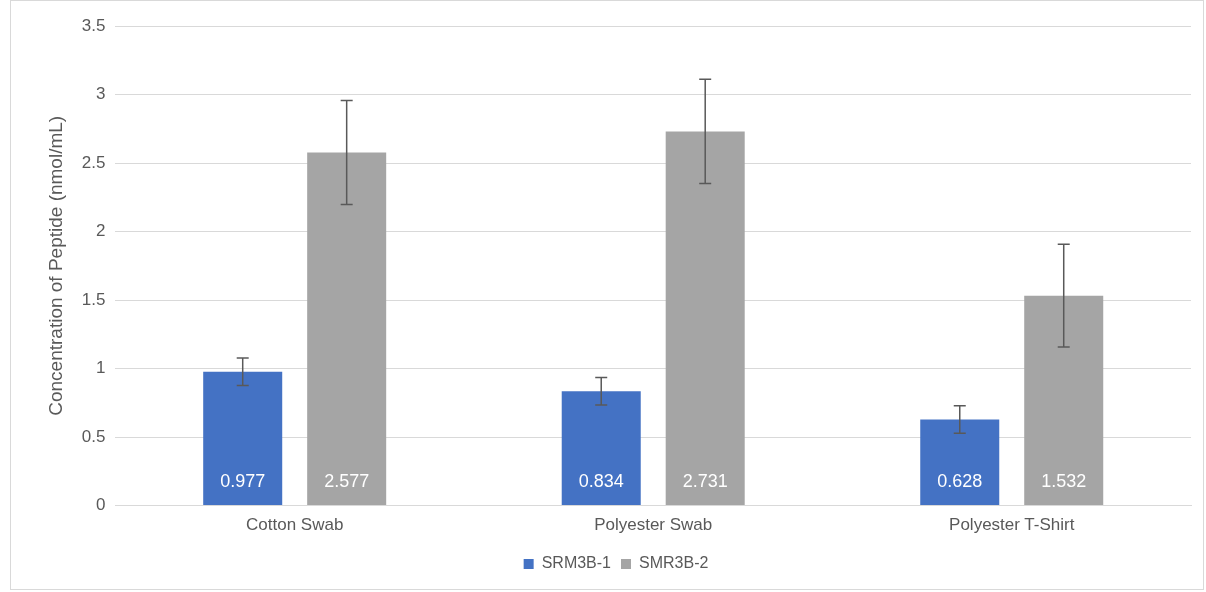  What do you see at coordinates (100, 505) in the screenshot?
I see `y-tick-label: 0` at bounding box center [100, 505].